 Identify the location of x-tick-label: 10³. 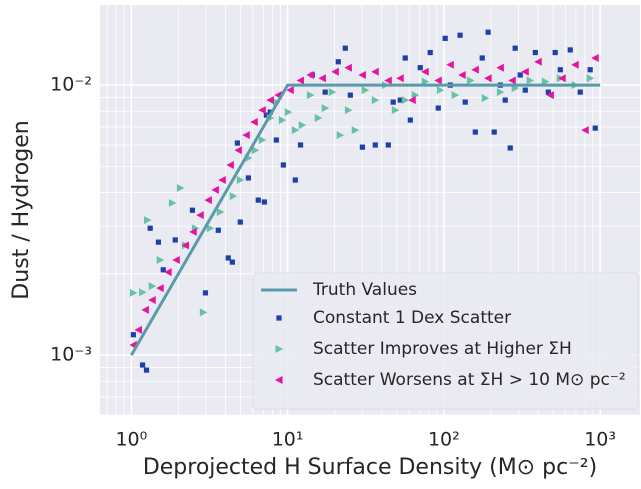
(600, 440).